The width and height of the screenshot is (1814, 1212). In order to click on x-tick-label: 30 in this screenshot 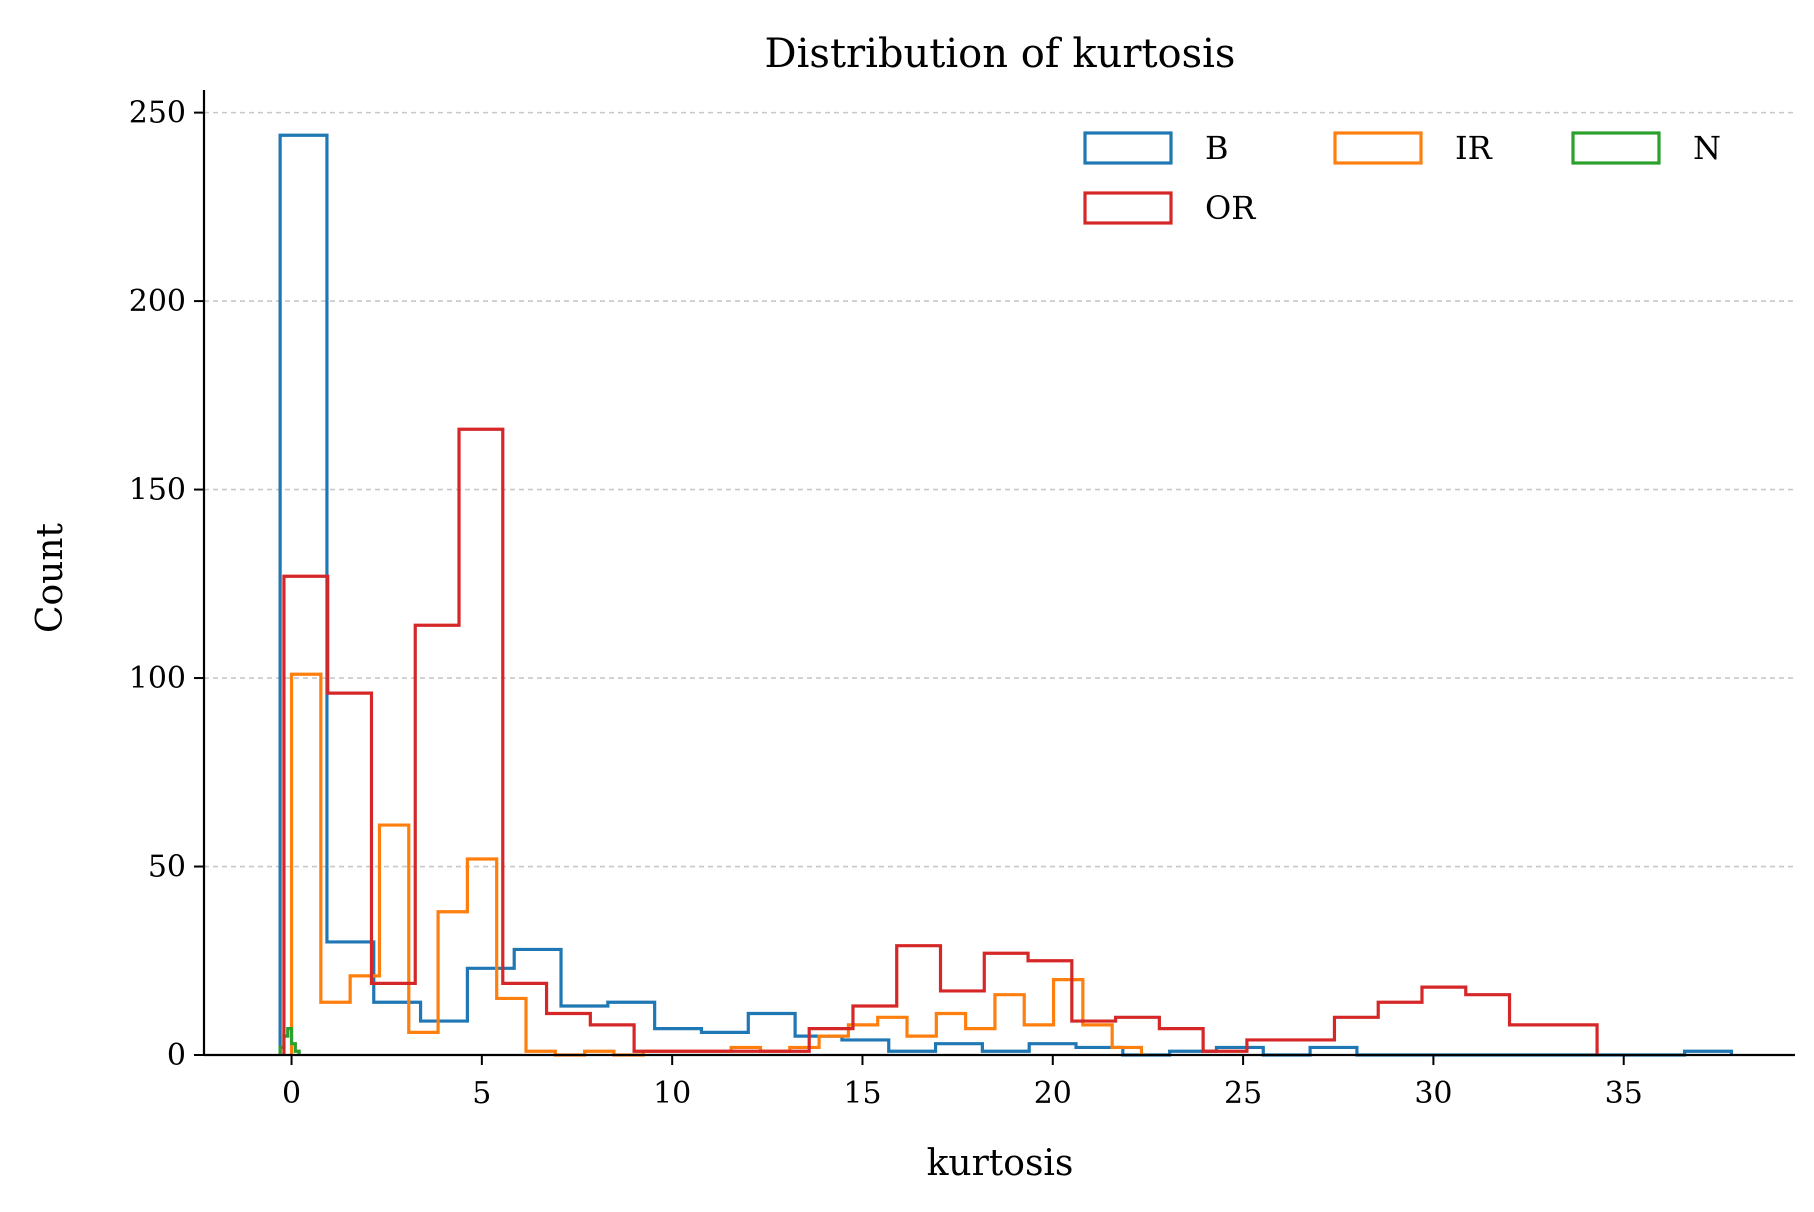, I will do `click(1433, 1093)`.